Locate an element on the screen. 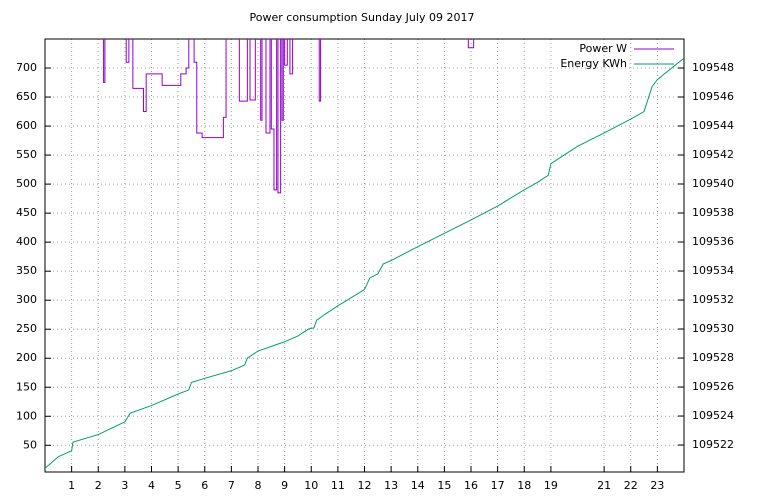 The width and height of the screenshot is (768, 500). x-tick-label: 12 is located at coordinates (365, 485).